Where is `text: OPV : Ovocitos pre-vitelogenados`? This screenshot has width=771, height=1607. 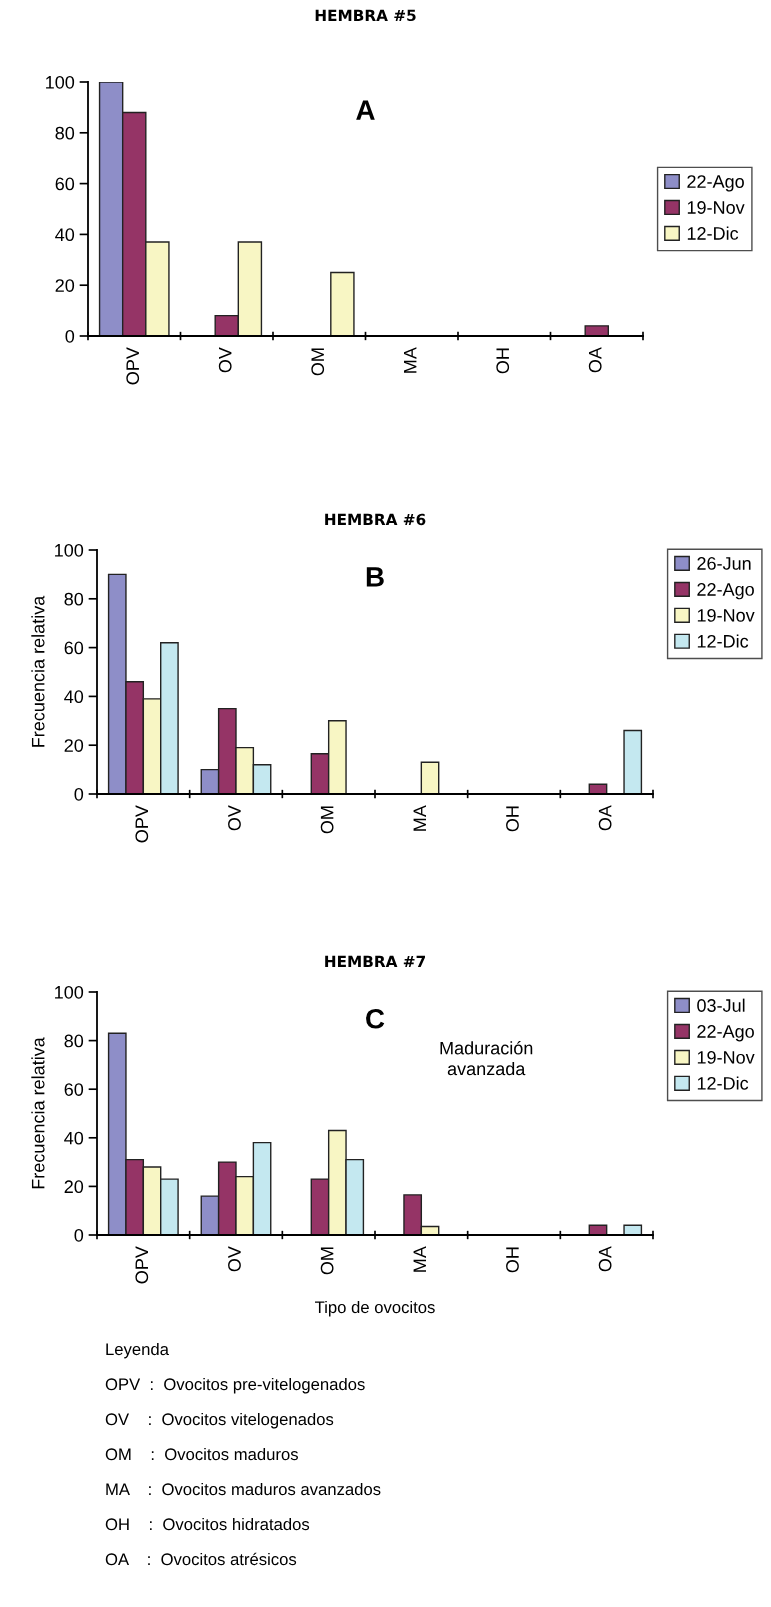 text: OPV : Ovocitos pre-vitelogenados is located at coordinates (235, 1385).